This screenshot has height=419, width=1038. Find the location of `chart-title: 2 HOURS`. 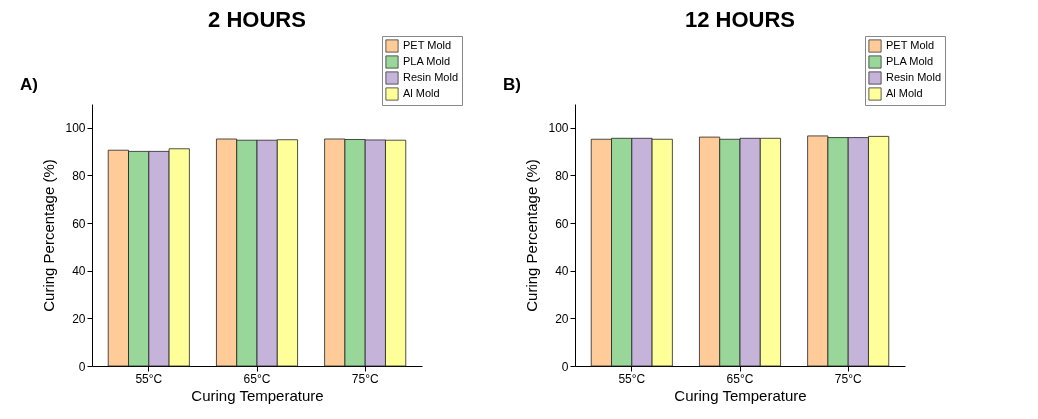

chart-title: 2 HOURS is located at coordinates (257, 19).